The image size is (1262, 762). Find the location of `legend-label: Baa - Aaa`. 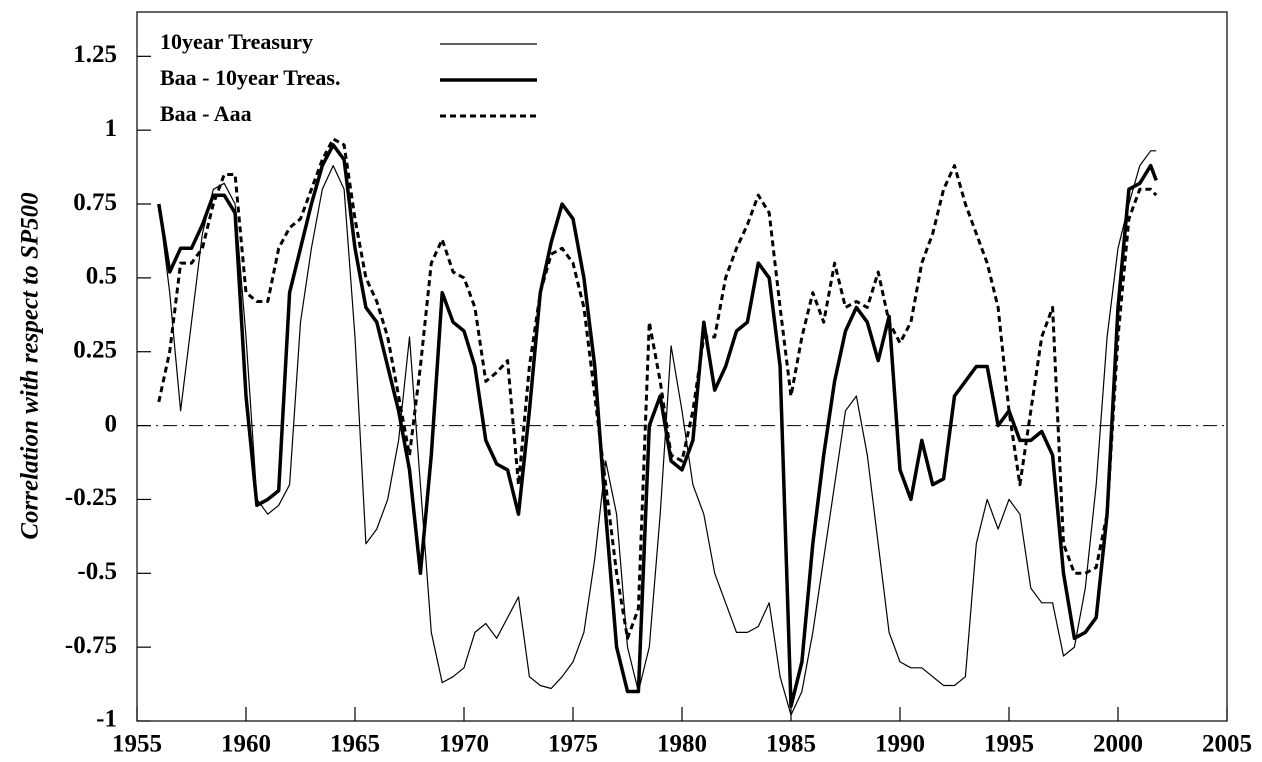

legend-label: Baa - Aaa is located at coordinates (206, 113).